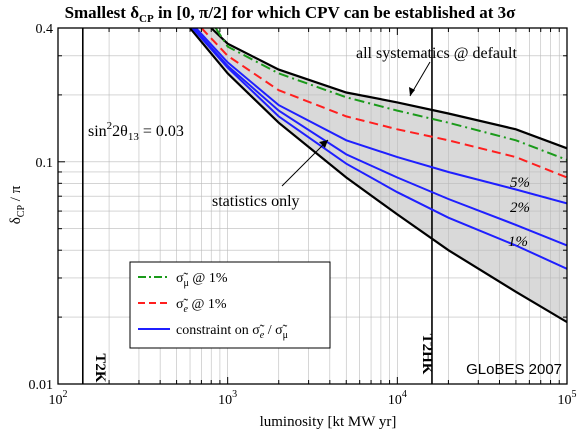 The image size is (581, 432). I want to click on statistics-arrowhead, so click(323, 144).